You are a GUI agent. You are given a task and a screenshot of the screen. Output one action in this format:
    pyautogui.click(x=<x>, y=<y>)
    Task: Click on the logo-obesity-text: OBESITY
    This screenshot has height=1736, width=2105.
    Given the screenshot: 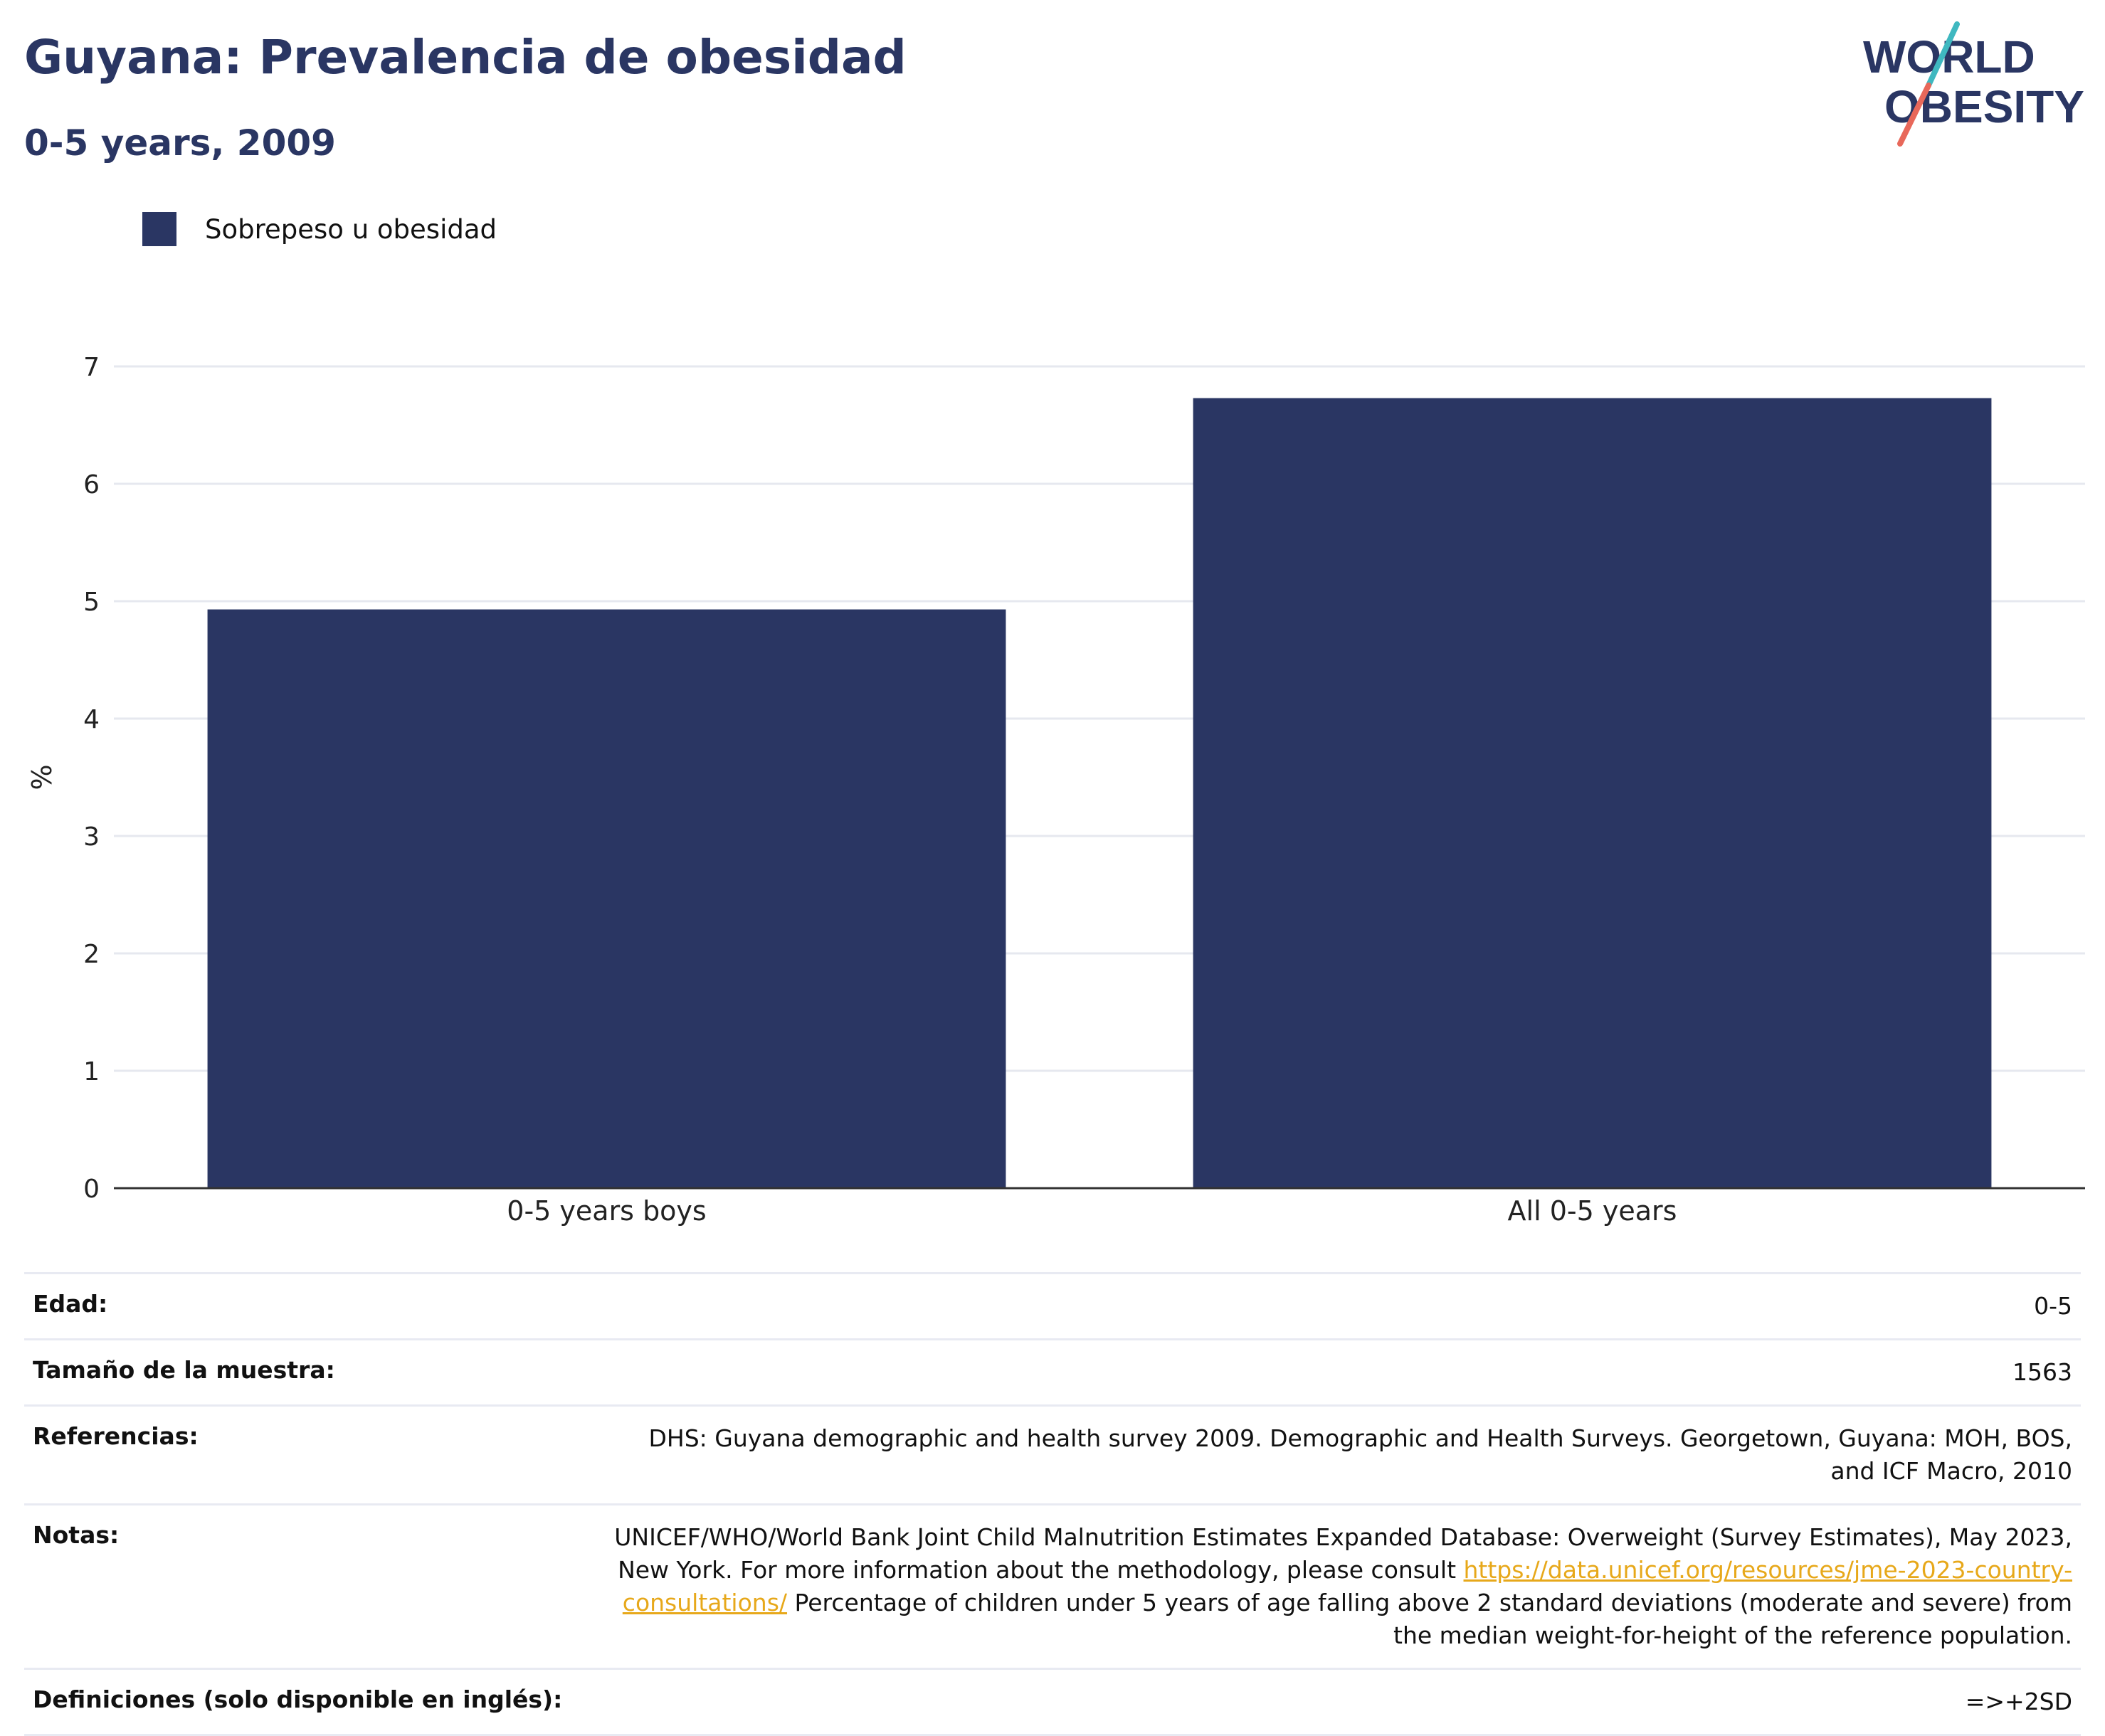 What is the action you would take?
    pyautogui.click(x=1984, y=106)
    